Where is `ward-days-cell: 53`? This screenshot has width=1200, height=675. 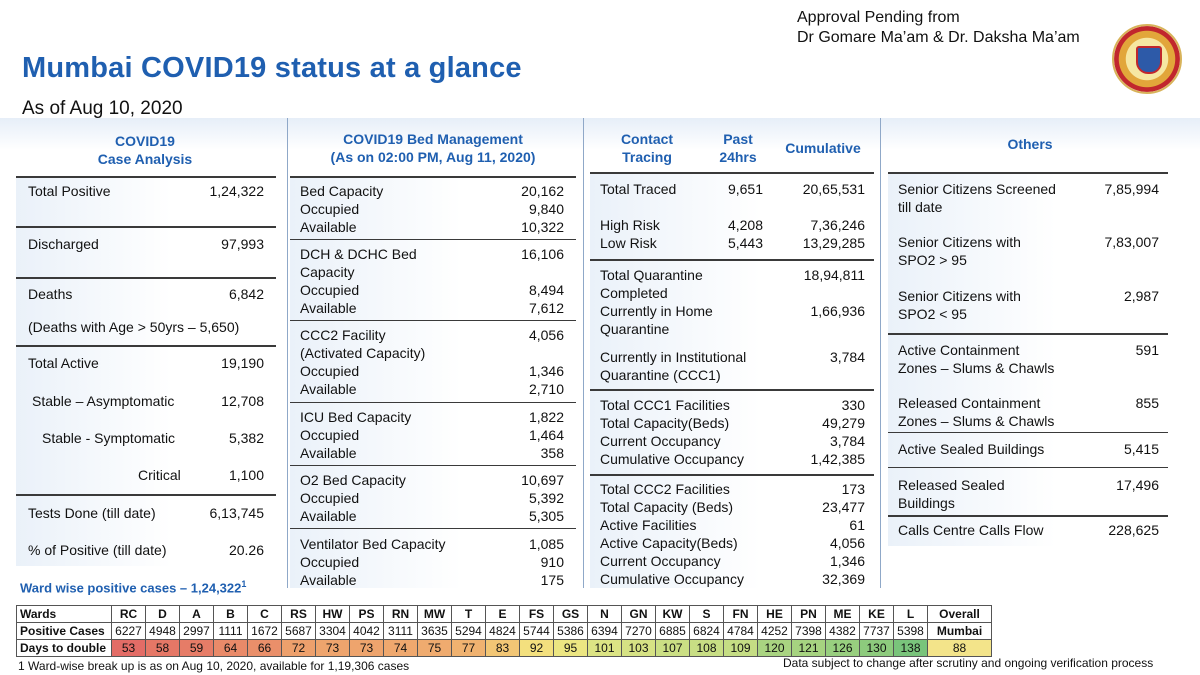
ward-days-cell: 53 is located at coordinates (128, 648).